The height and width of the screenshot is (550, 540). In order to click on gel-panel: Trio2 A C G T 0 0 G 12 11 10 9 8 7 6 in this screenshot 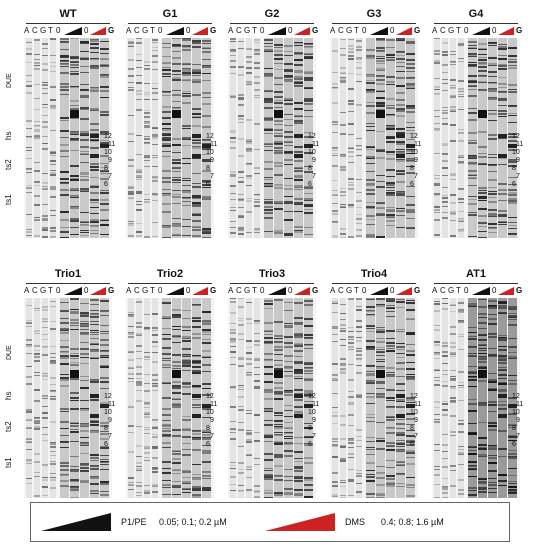, I will do `click(172, 385)`.